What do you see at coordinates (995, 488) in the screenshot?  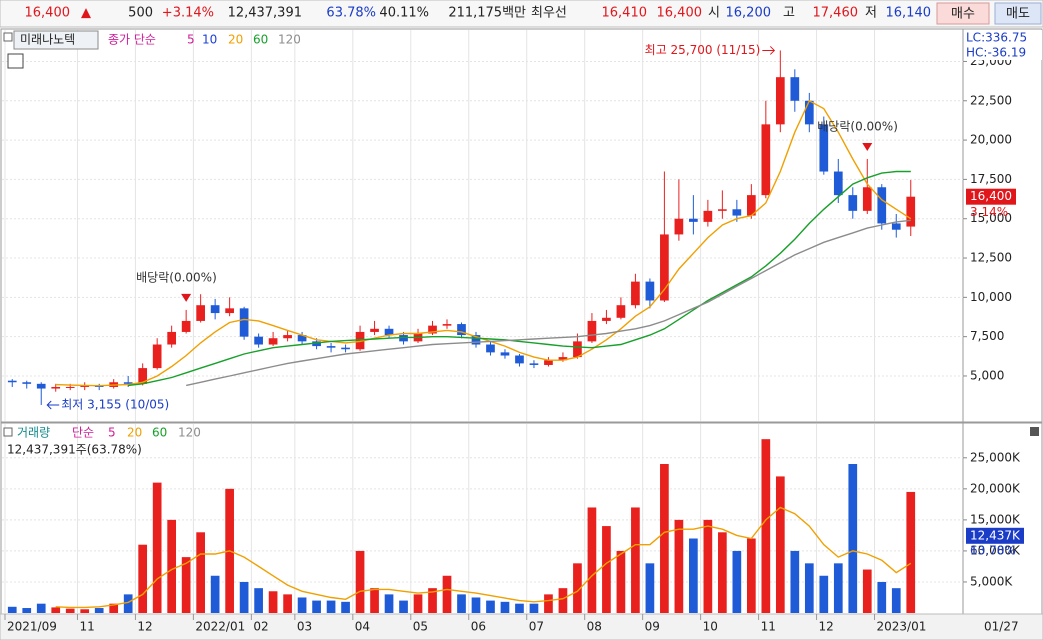 I see `y-tick-label: 20,000K` at bounding box center [995, 488].